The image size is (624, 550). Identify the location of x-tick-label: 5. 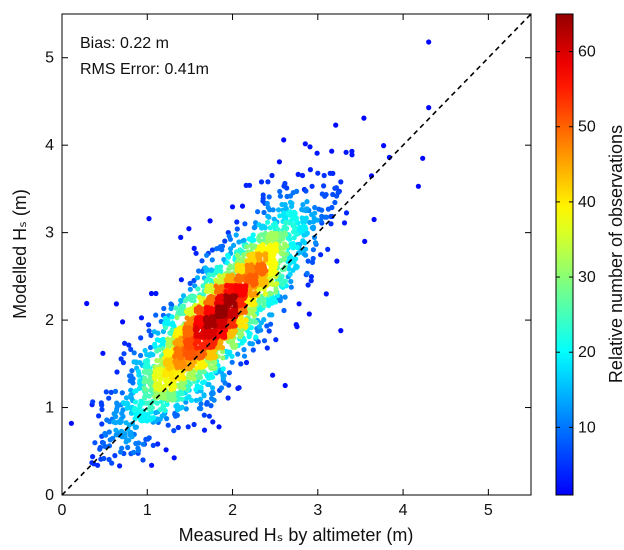
(488, 510).